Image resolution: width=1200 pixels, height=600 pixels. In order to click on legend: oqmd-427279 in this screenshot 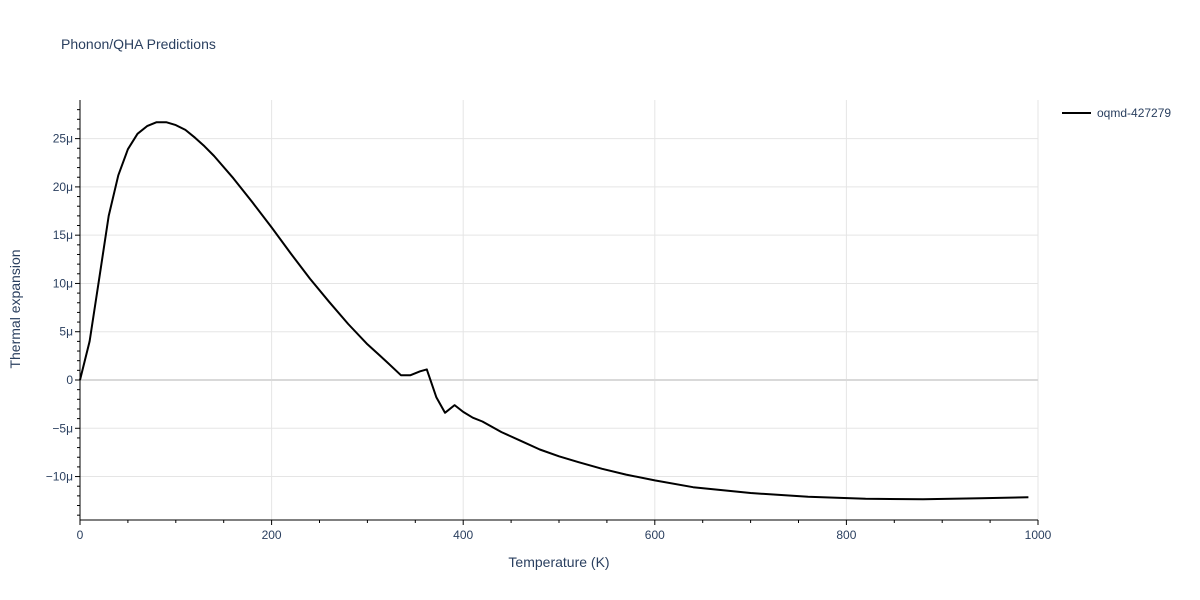, I will do `click(1116, 113)`.